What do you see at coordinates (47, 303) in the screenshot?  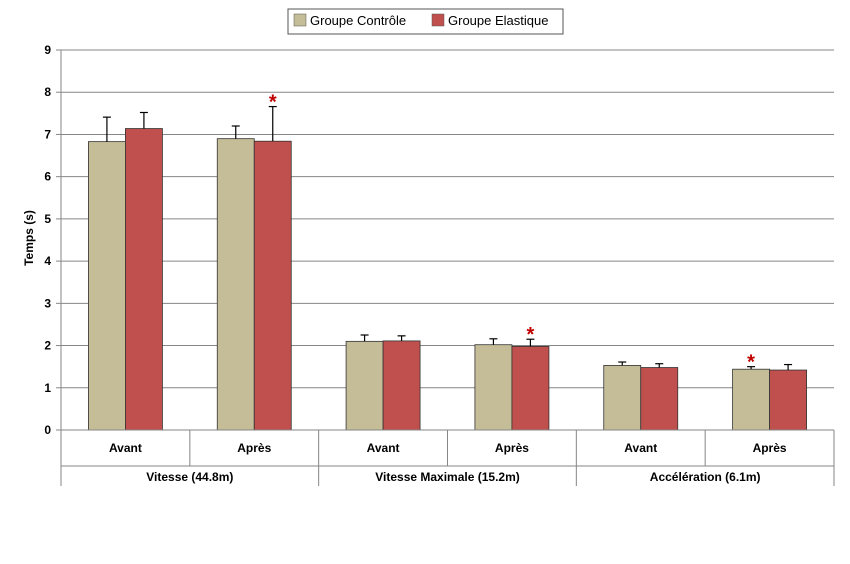 I see `y-tick-label: 3` at bounding box center [47, 303].